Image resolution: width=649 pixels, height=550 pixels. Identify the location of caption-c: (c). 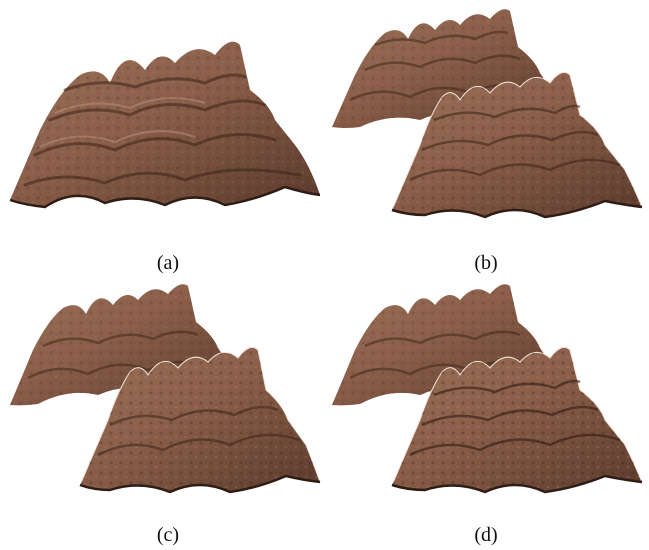
(168, 535).